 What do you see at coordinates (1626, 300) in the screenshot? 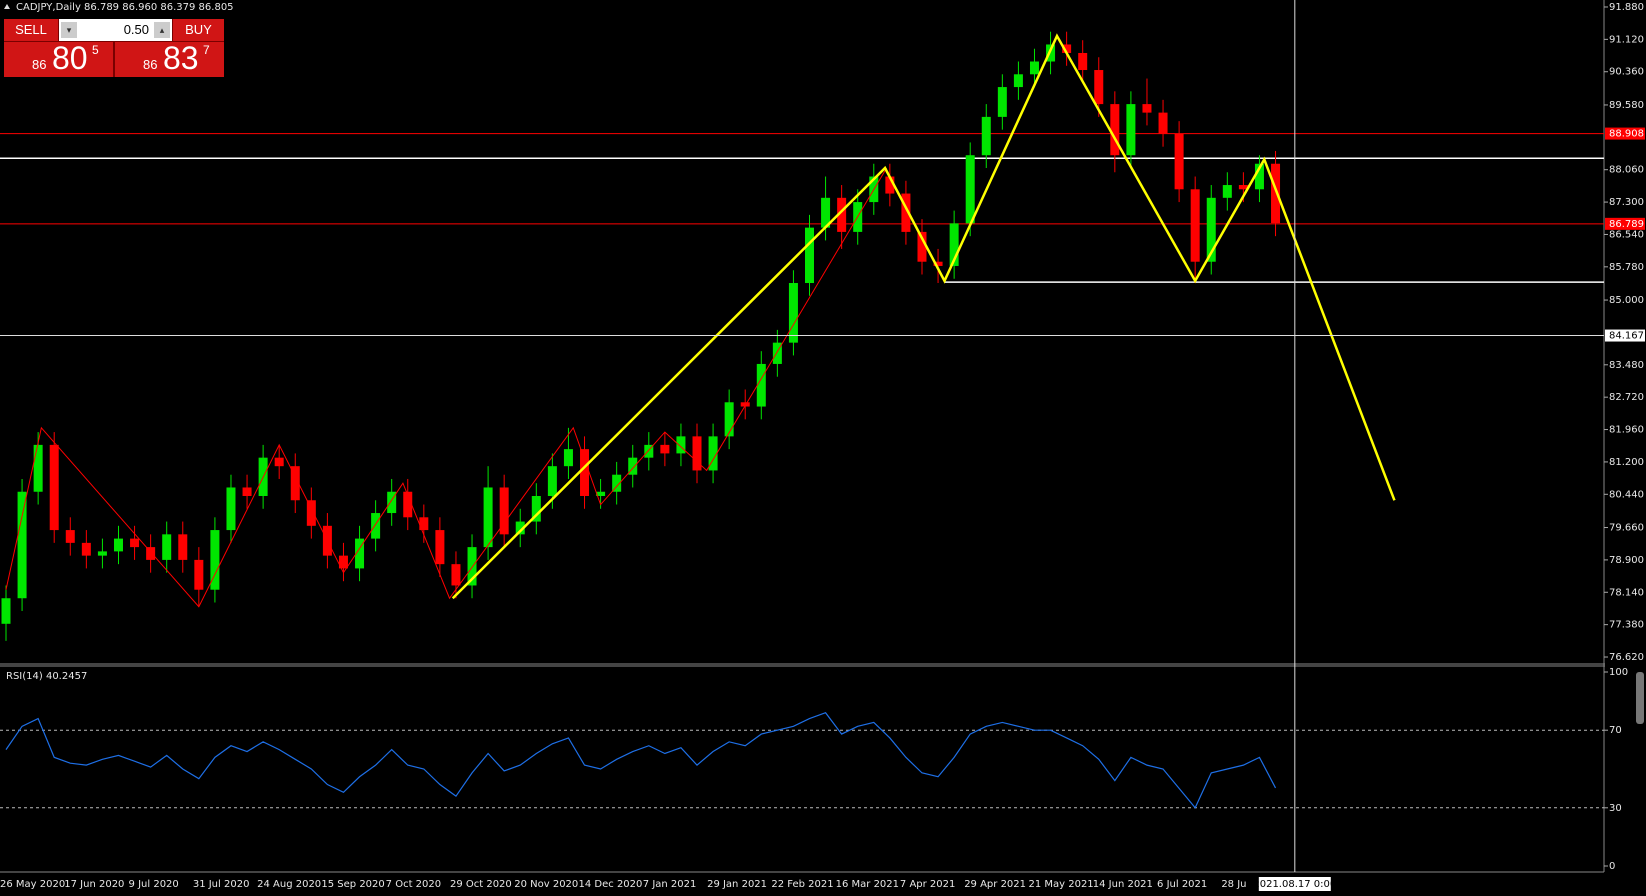
I see `y-tick-label: 85.000` at bounding box center [1626, 300].